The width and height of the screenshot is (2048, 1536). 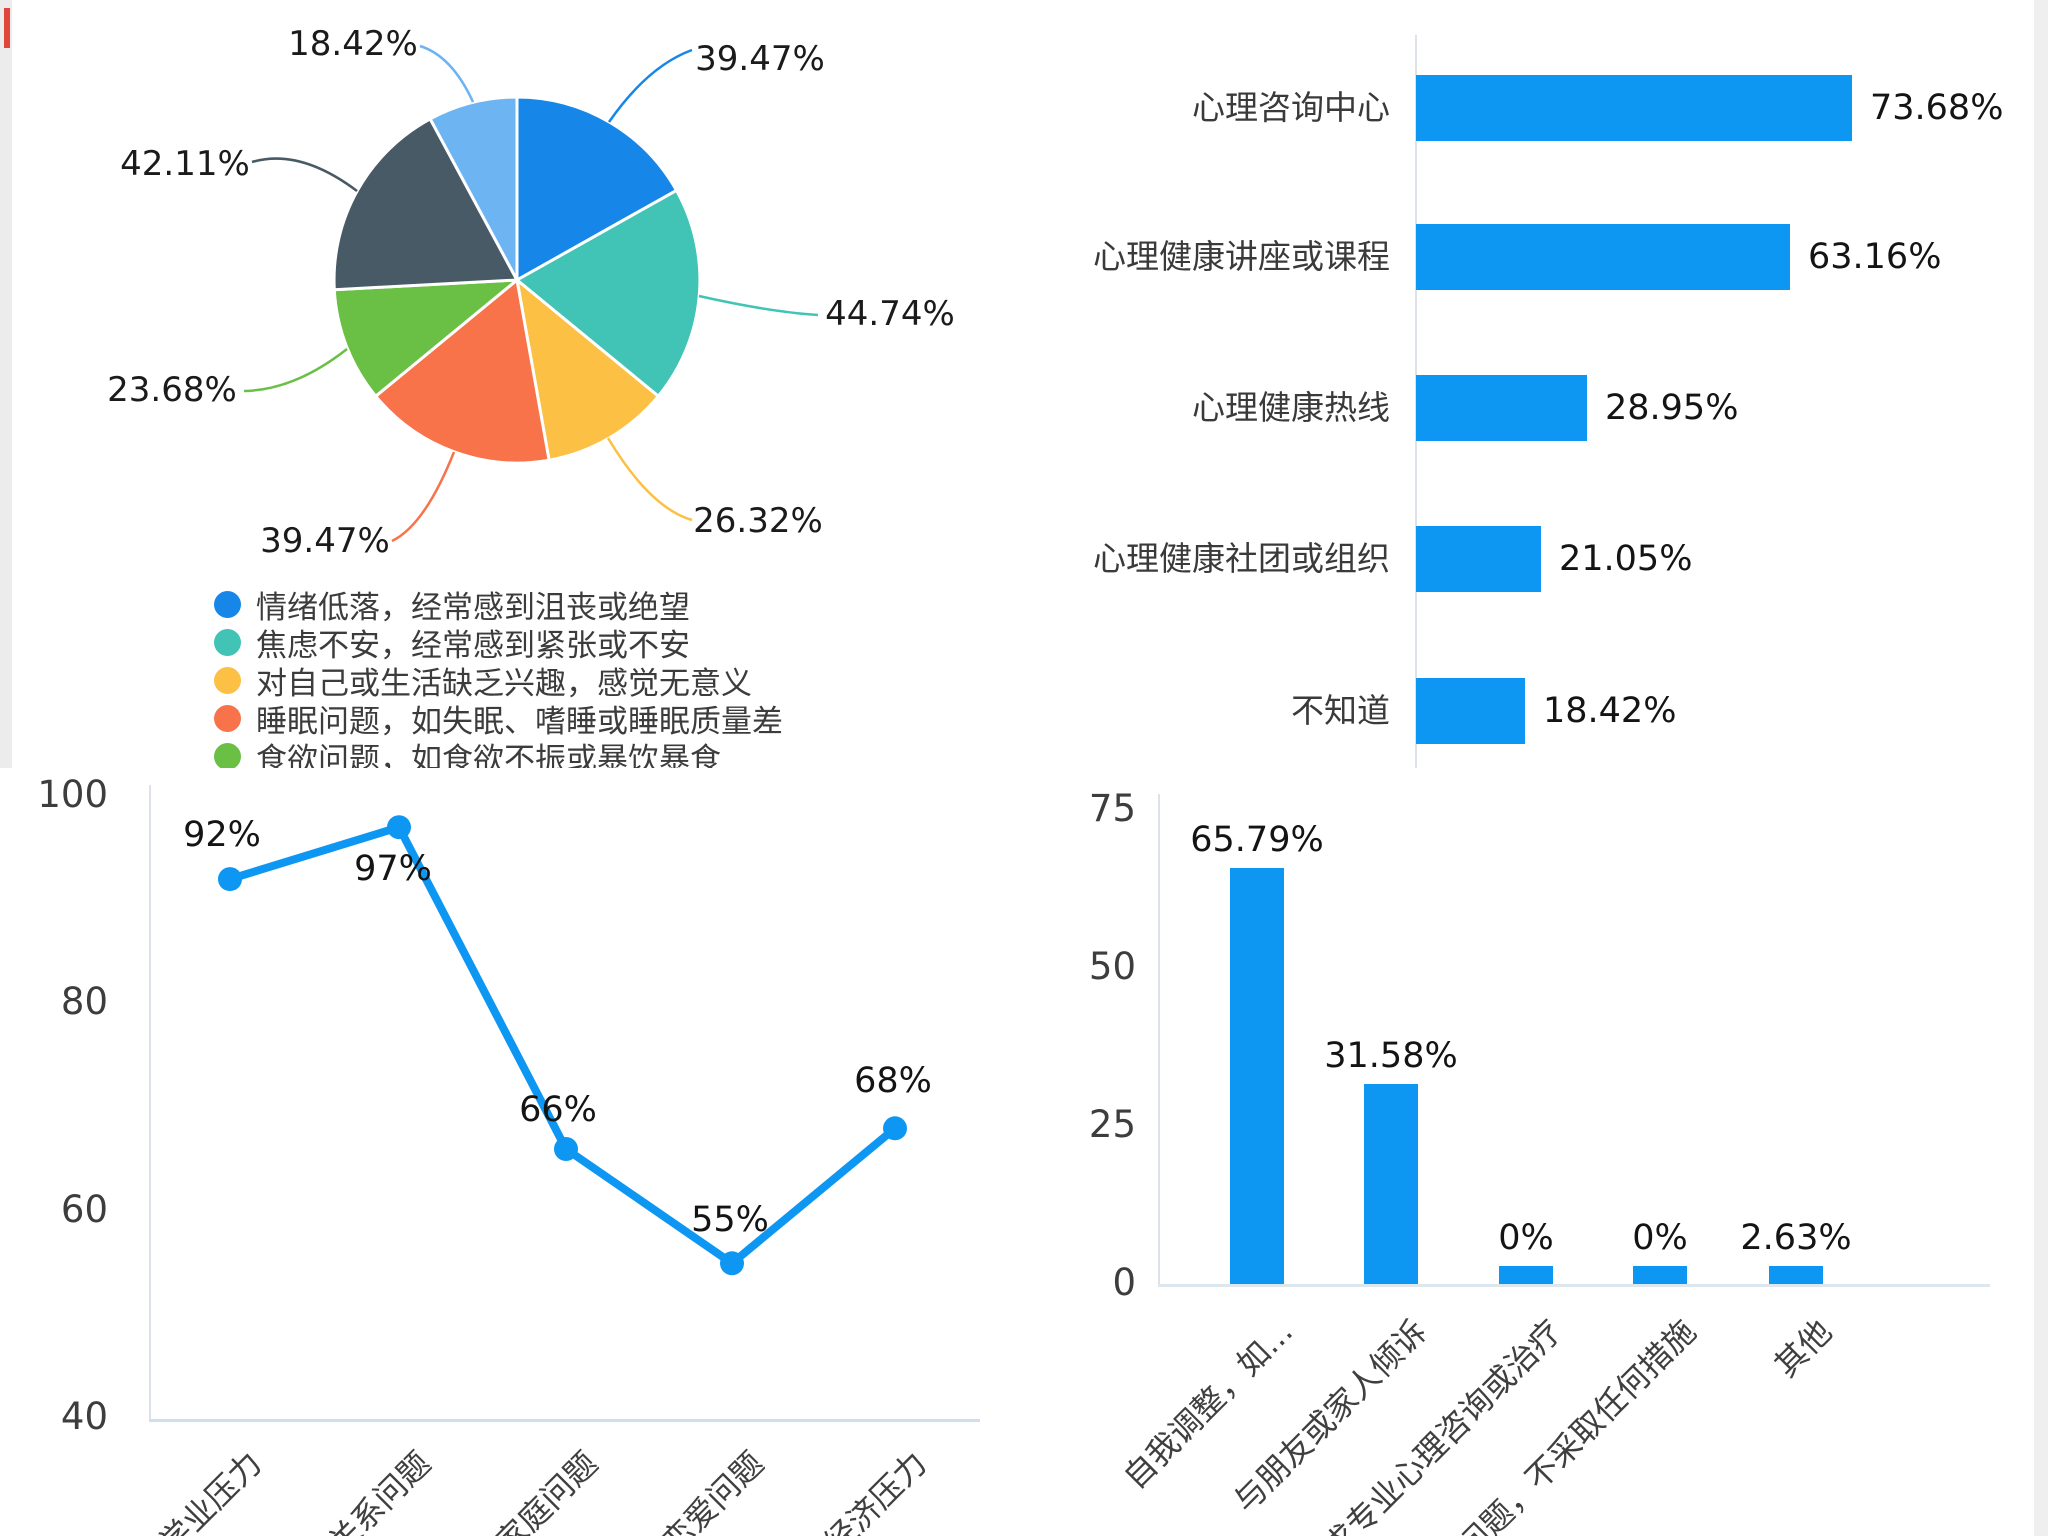 I want to click on pie-percent-label: 23.68%, so click(x=172, y=390).